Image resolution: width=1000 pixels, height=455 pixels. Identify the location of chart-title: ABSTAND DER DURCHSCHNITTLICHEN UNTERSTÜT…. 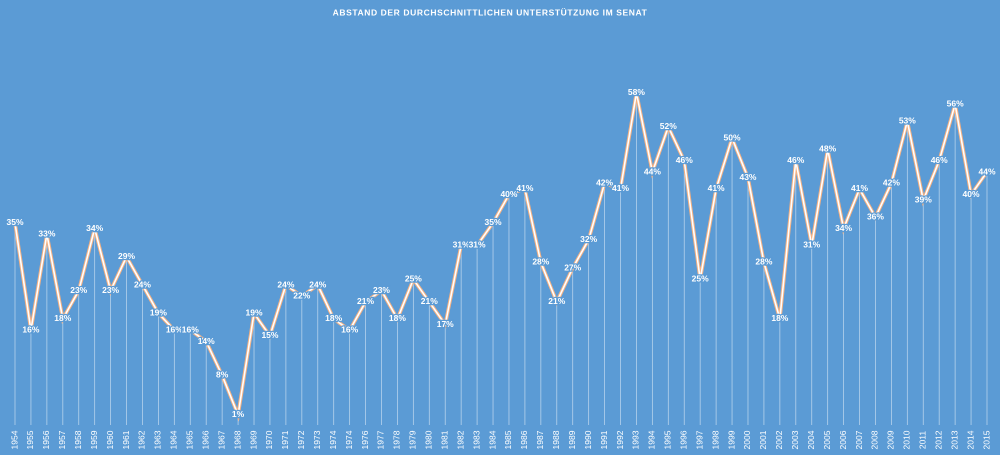
(490, 12).